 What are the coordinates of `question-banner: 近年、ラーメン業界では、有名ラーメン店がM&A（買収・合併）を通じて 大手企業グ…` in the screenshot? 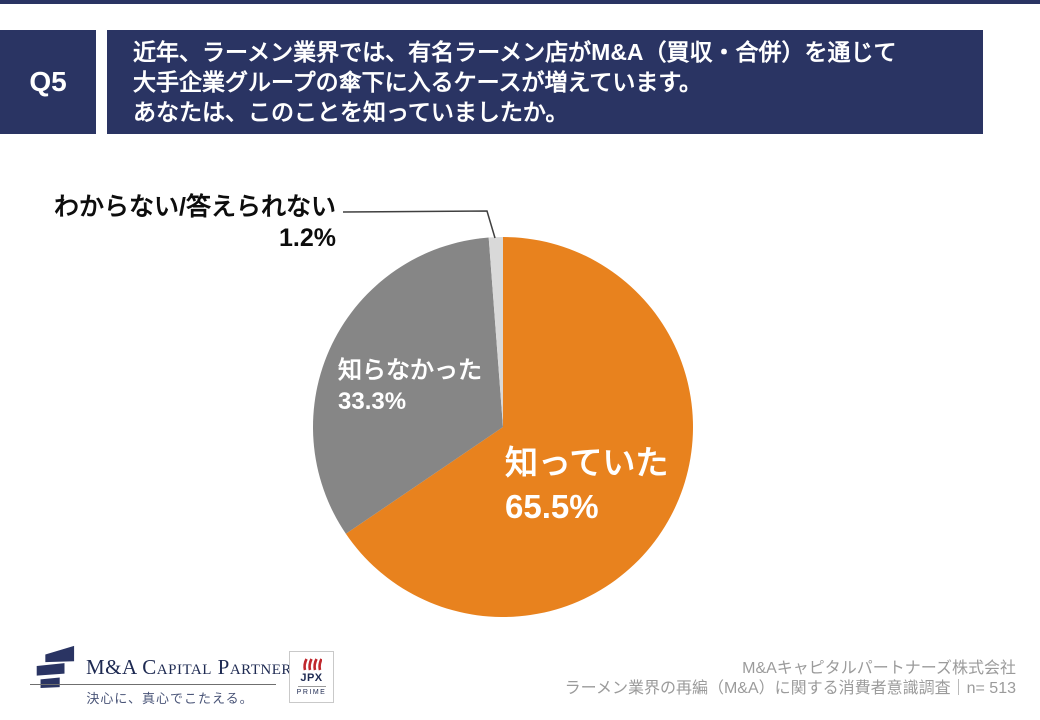 It's located at (545, 82).